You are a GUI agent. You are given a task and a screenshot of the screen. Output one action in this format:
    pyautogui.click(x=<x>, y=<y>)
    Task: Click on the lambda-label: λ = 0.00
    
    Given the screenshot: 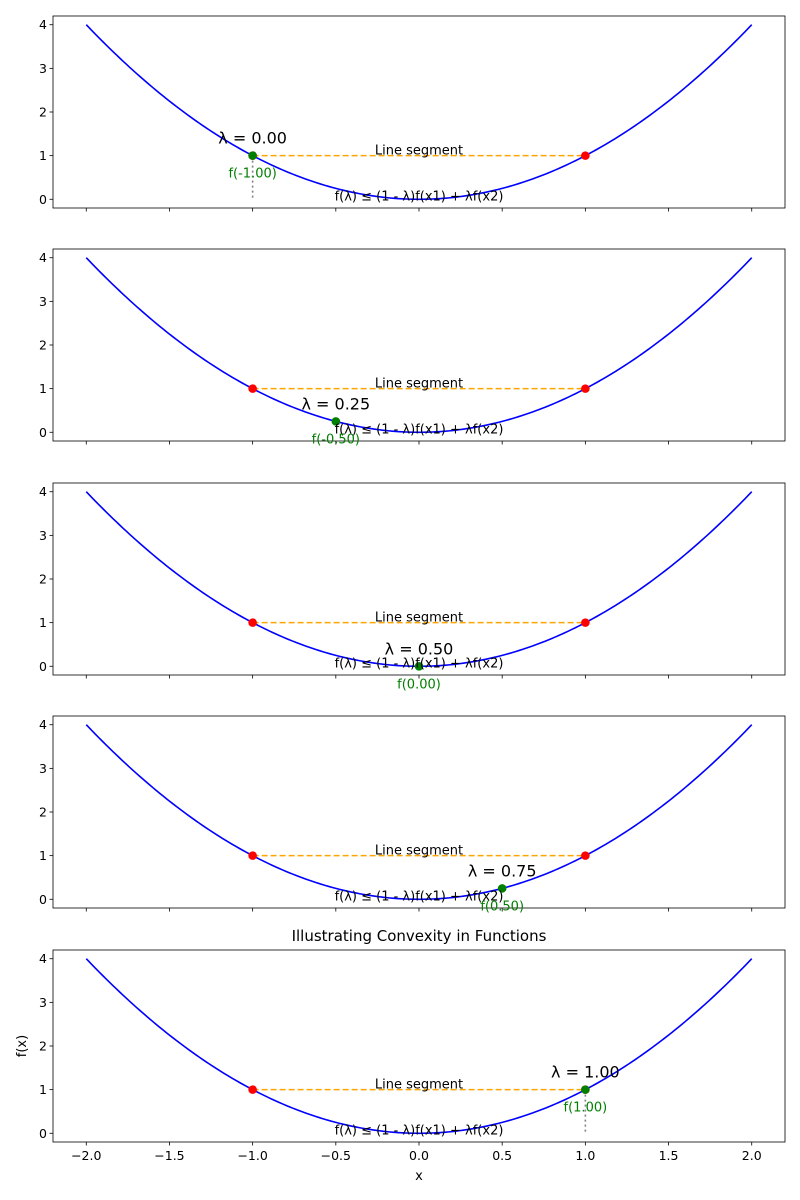 What is the action you would take?
    pyautogui.click(x=252, y=138)
    